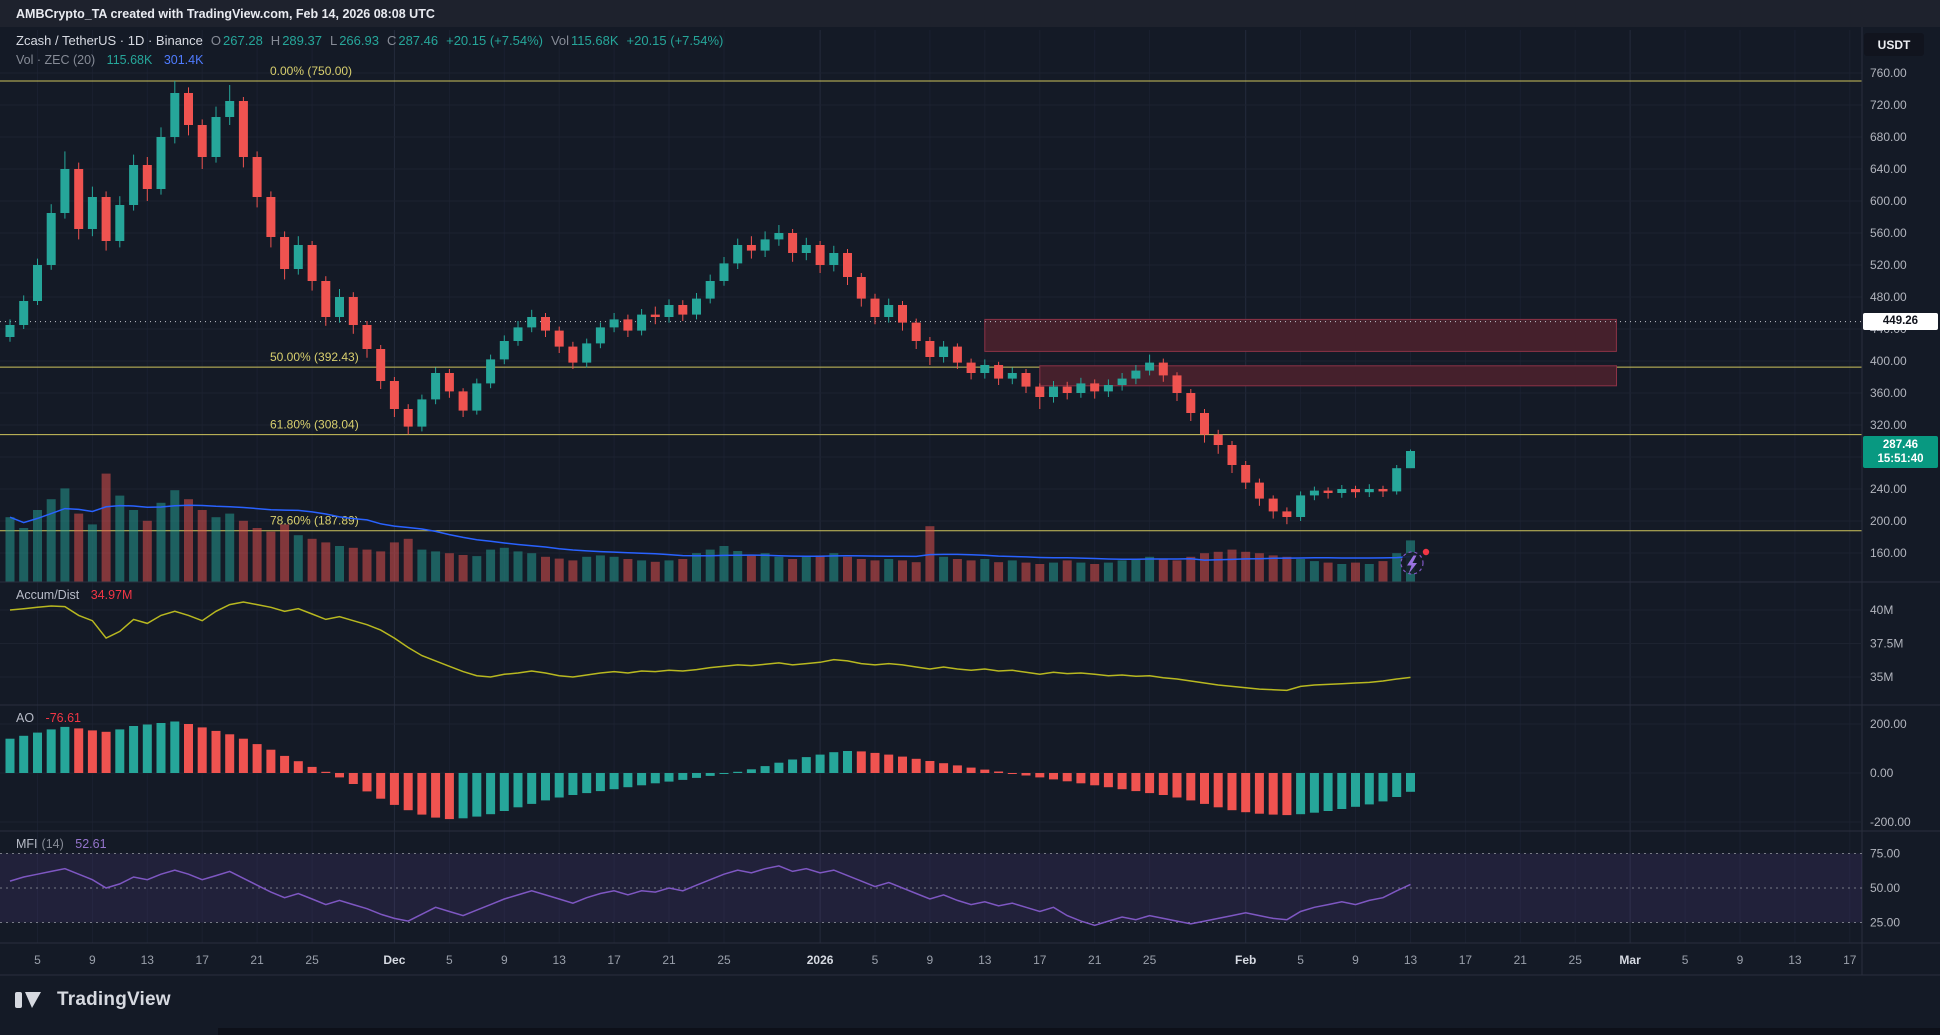 The image size is (1940, 1035). Describe the element at coordinates (1245, 960) in the screenshot. I see `time-tick-label: Feb` at that location.